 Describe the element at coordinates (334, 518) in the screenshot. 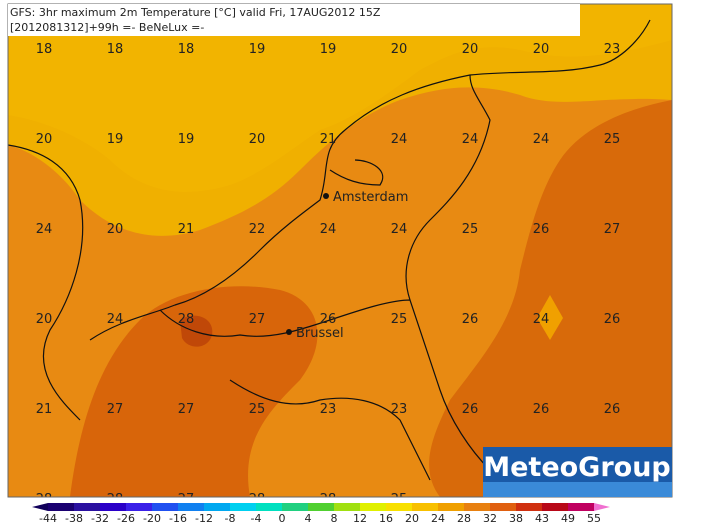

I see `colorbar-label: 8` at that location.